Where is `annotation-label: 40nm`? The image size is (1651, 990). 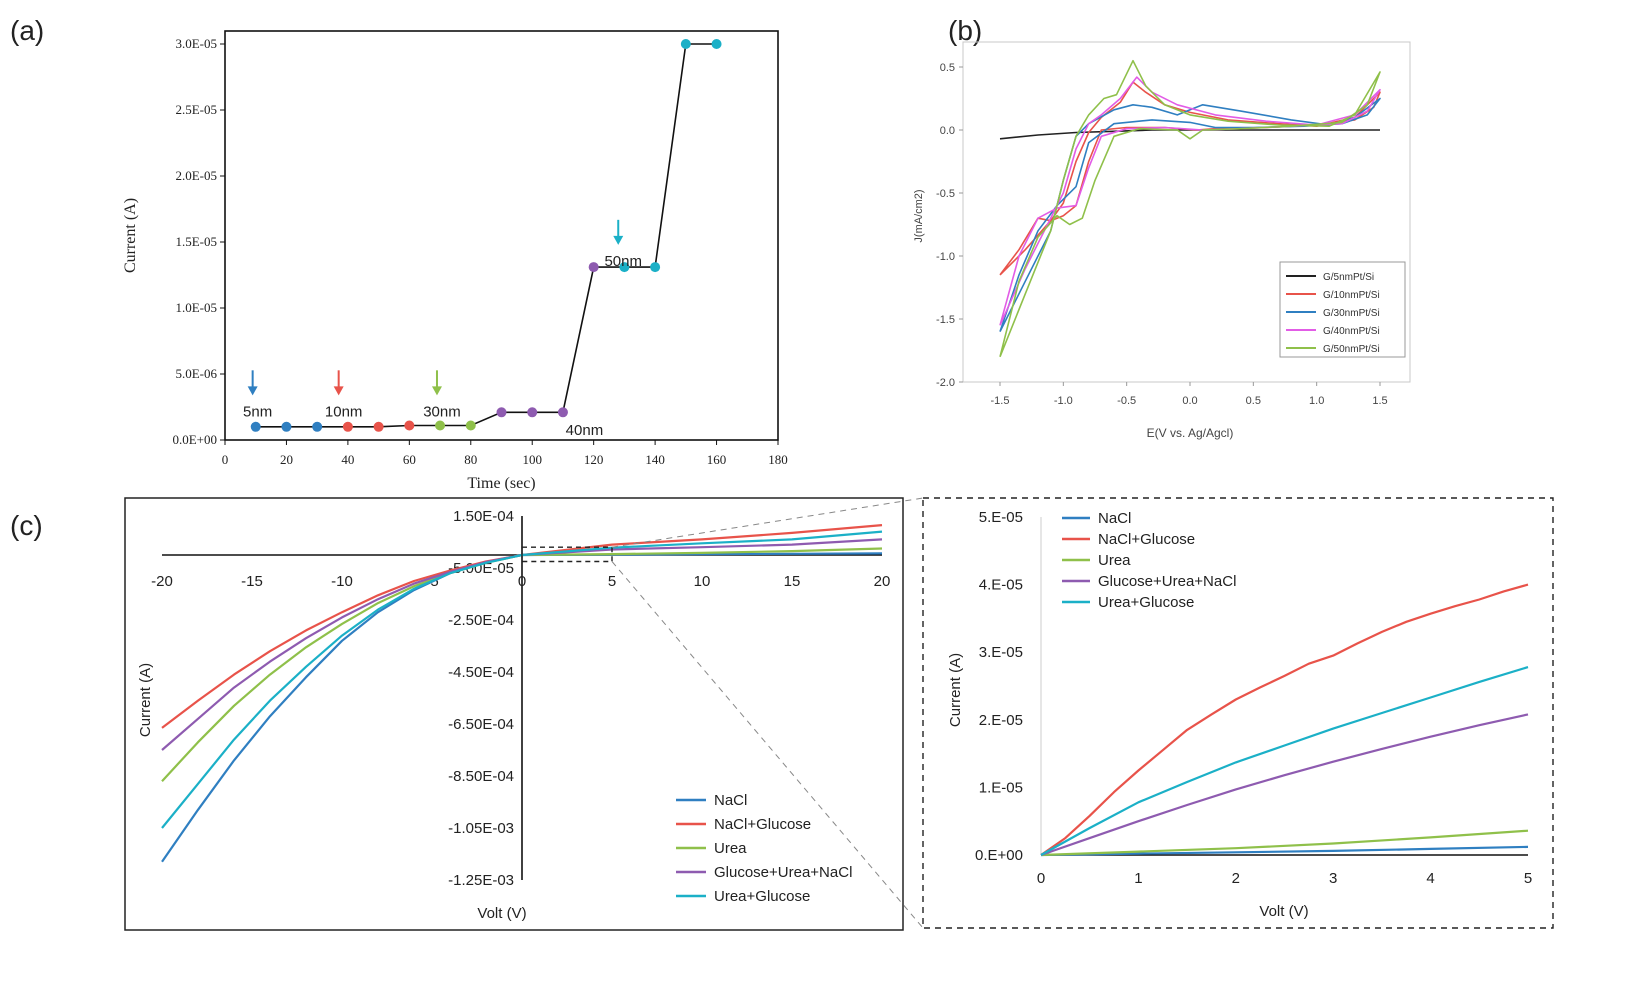 annotation-label: 40nm is located at coordinates (585, 430).